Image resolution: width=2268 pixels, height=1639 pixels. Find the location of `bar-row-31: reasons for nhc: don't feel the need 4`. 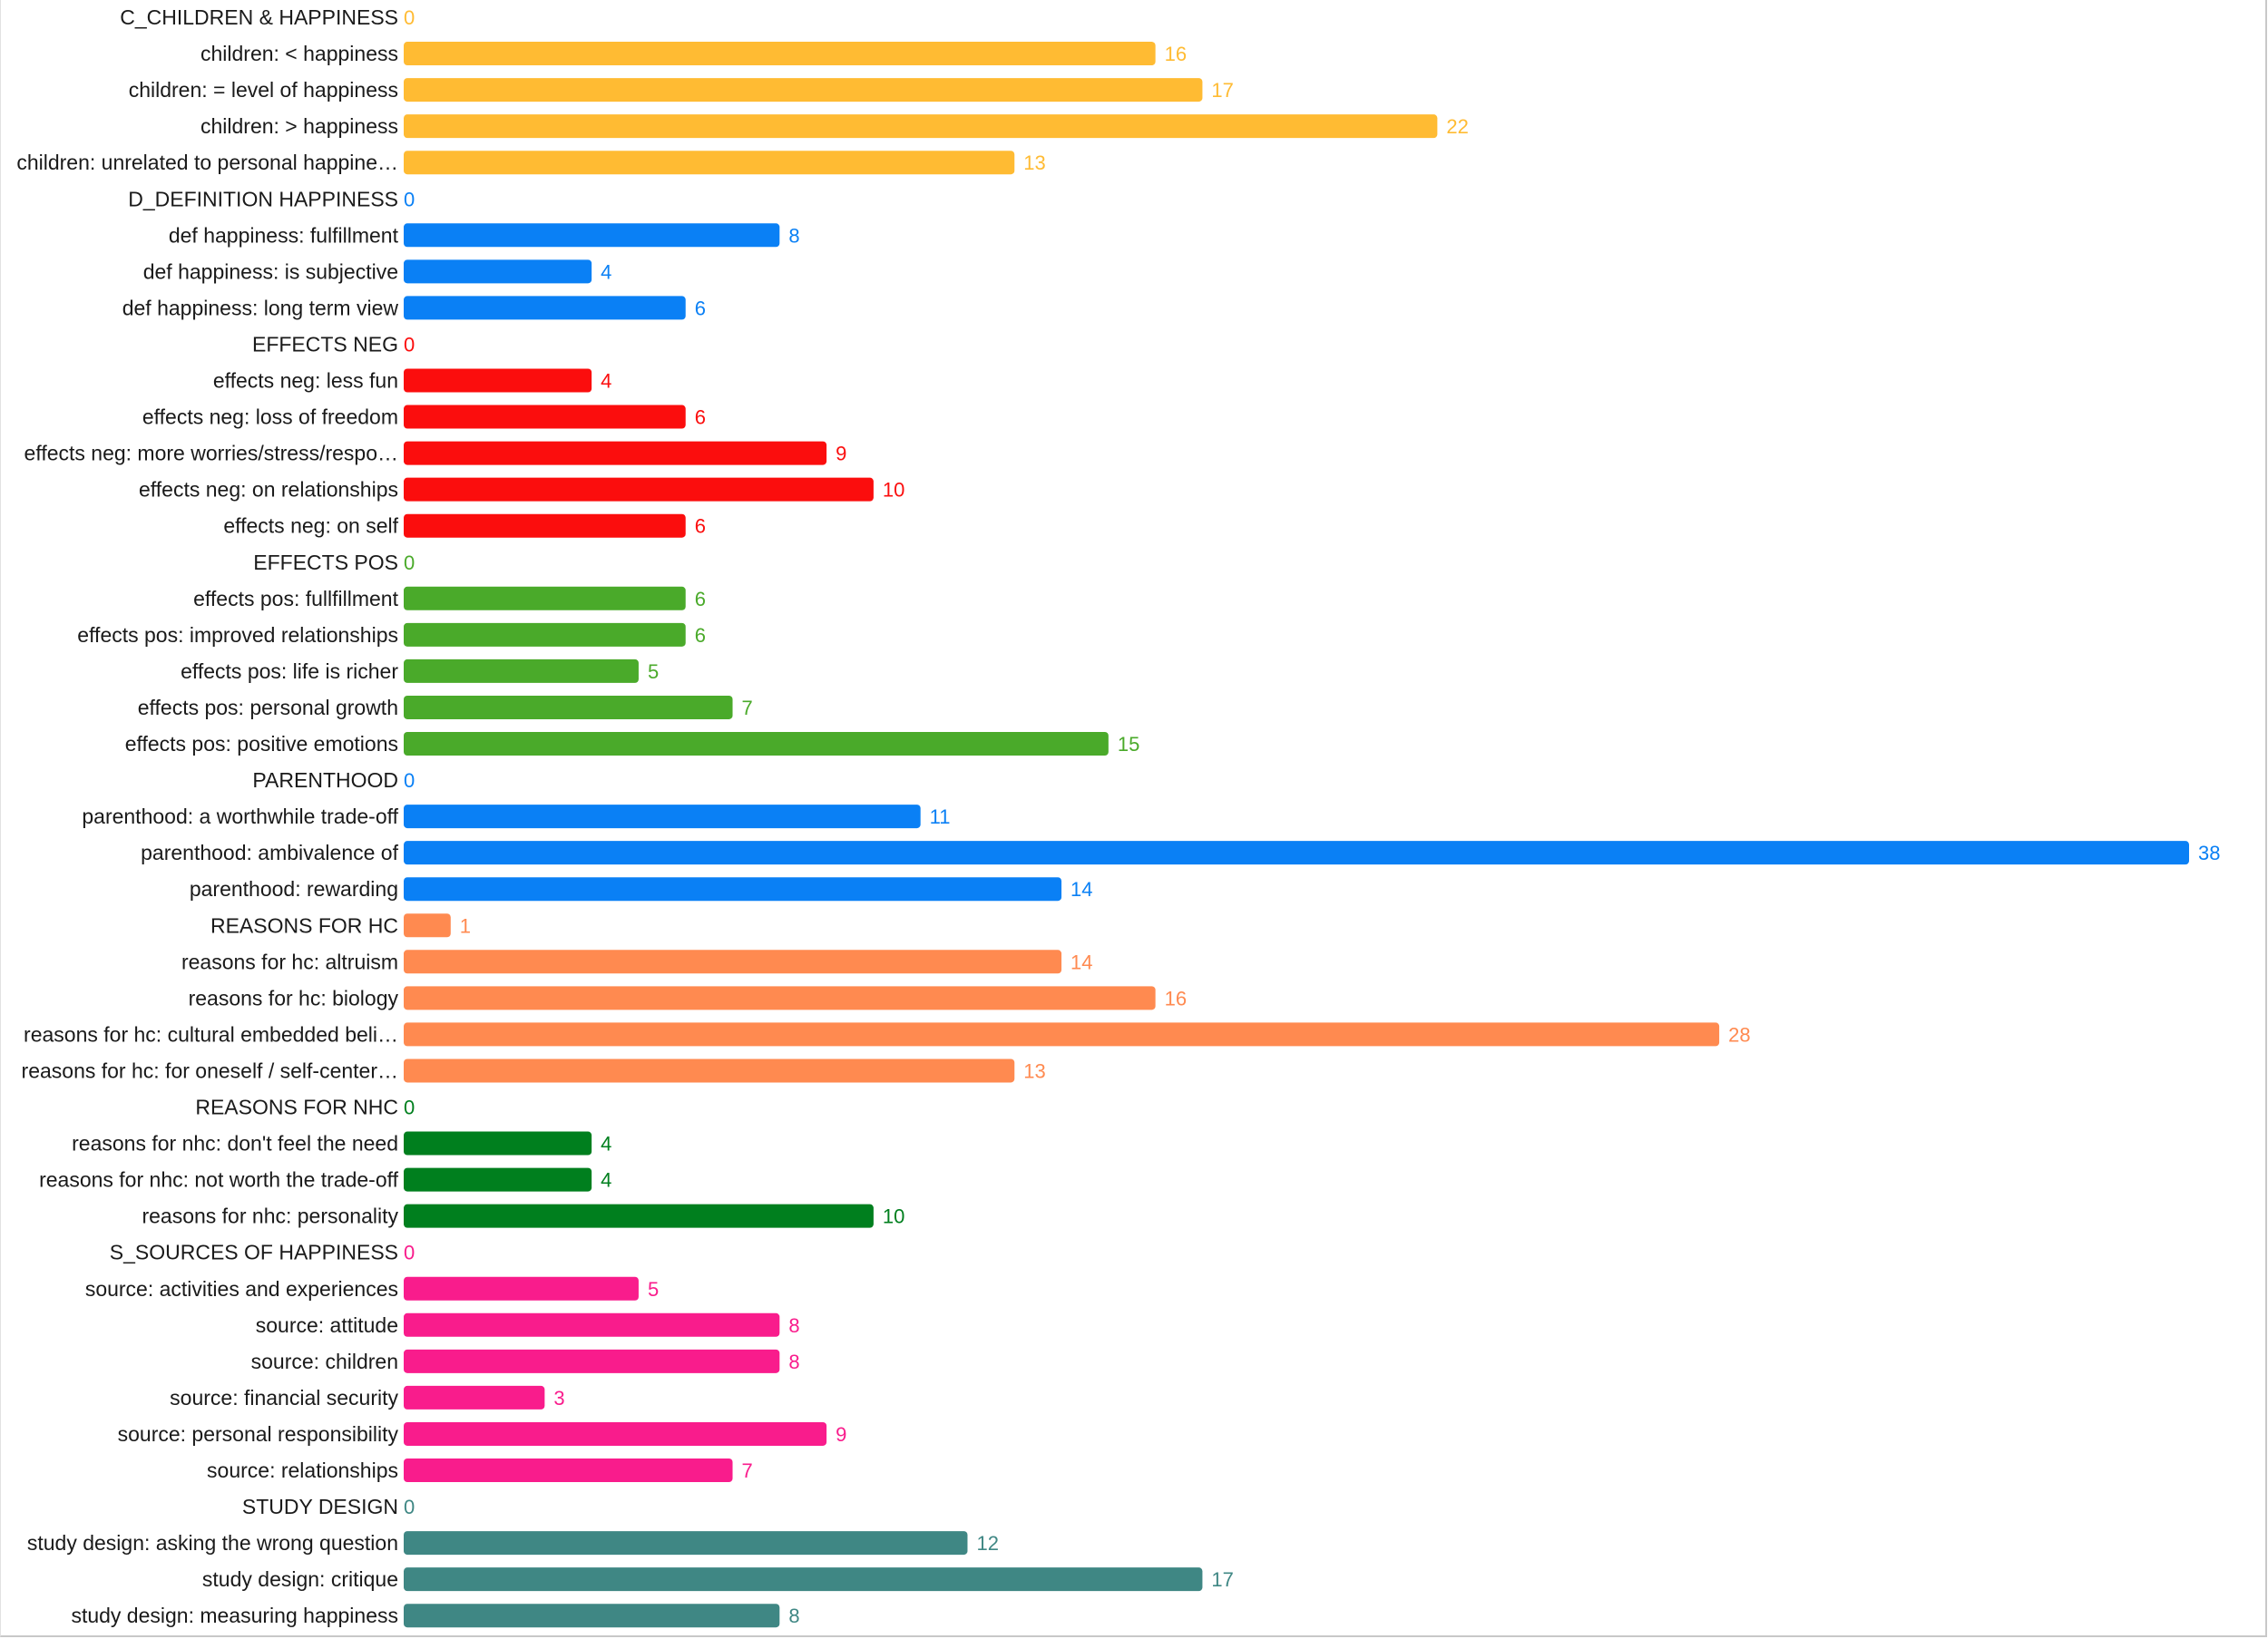

bar-row-31: reasons for nhc: don't feel the need 4 is located at coordinates (341, 1143).